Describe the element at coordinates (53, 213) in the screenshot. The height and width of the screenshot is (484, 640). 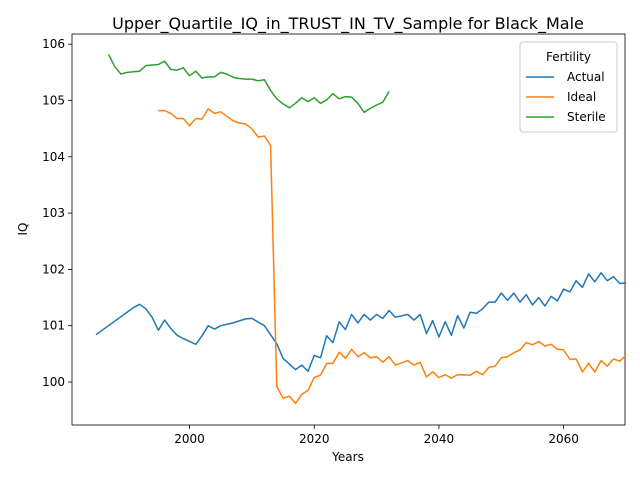
I see `y-tick-label: 103` at that location.